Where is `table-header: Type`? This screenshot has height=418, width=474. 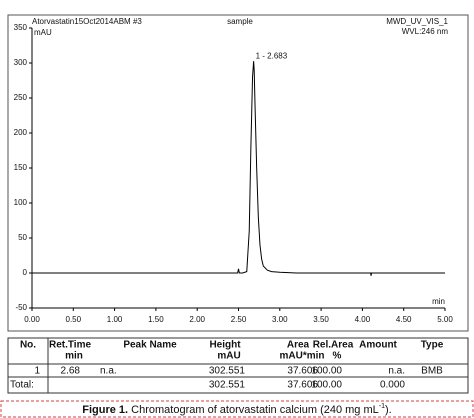
table-header: Type is located at coordinates (432, 345).